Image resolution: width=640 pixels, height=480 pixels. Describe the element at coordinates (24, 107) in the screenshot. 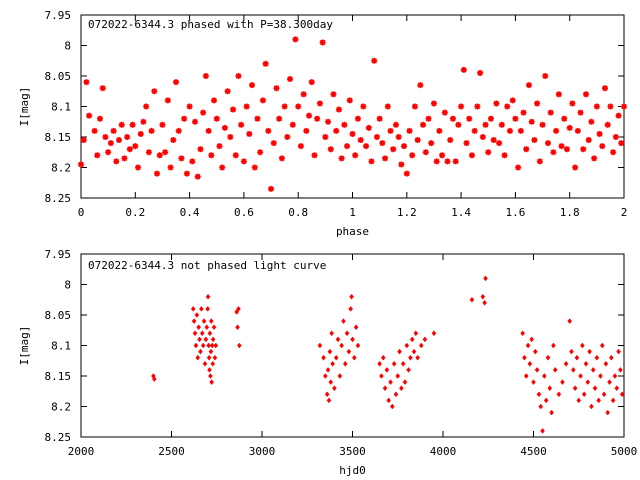

I see `phased-plot-ylabel: I[mag]` at that location.